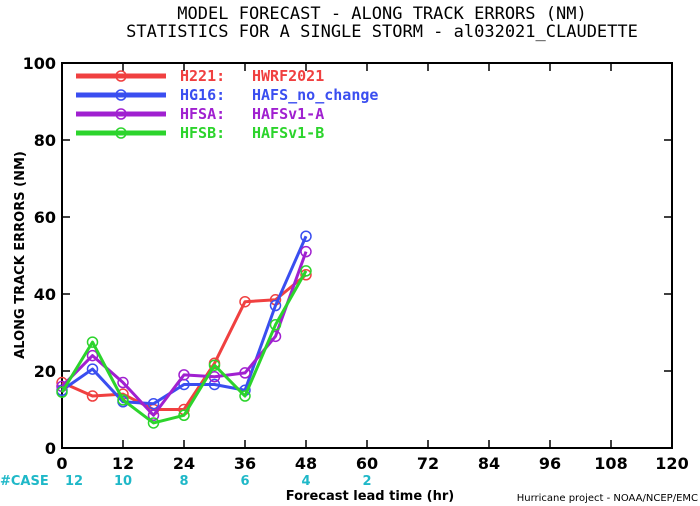 The height and width of the screenshot is (506, 700). I want to click on x-tick-label: 36, so click(245, 463).